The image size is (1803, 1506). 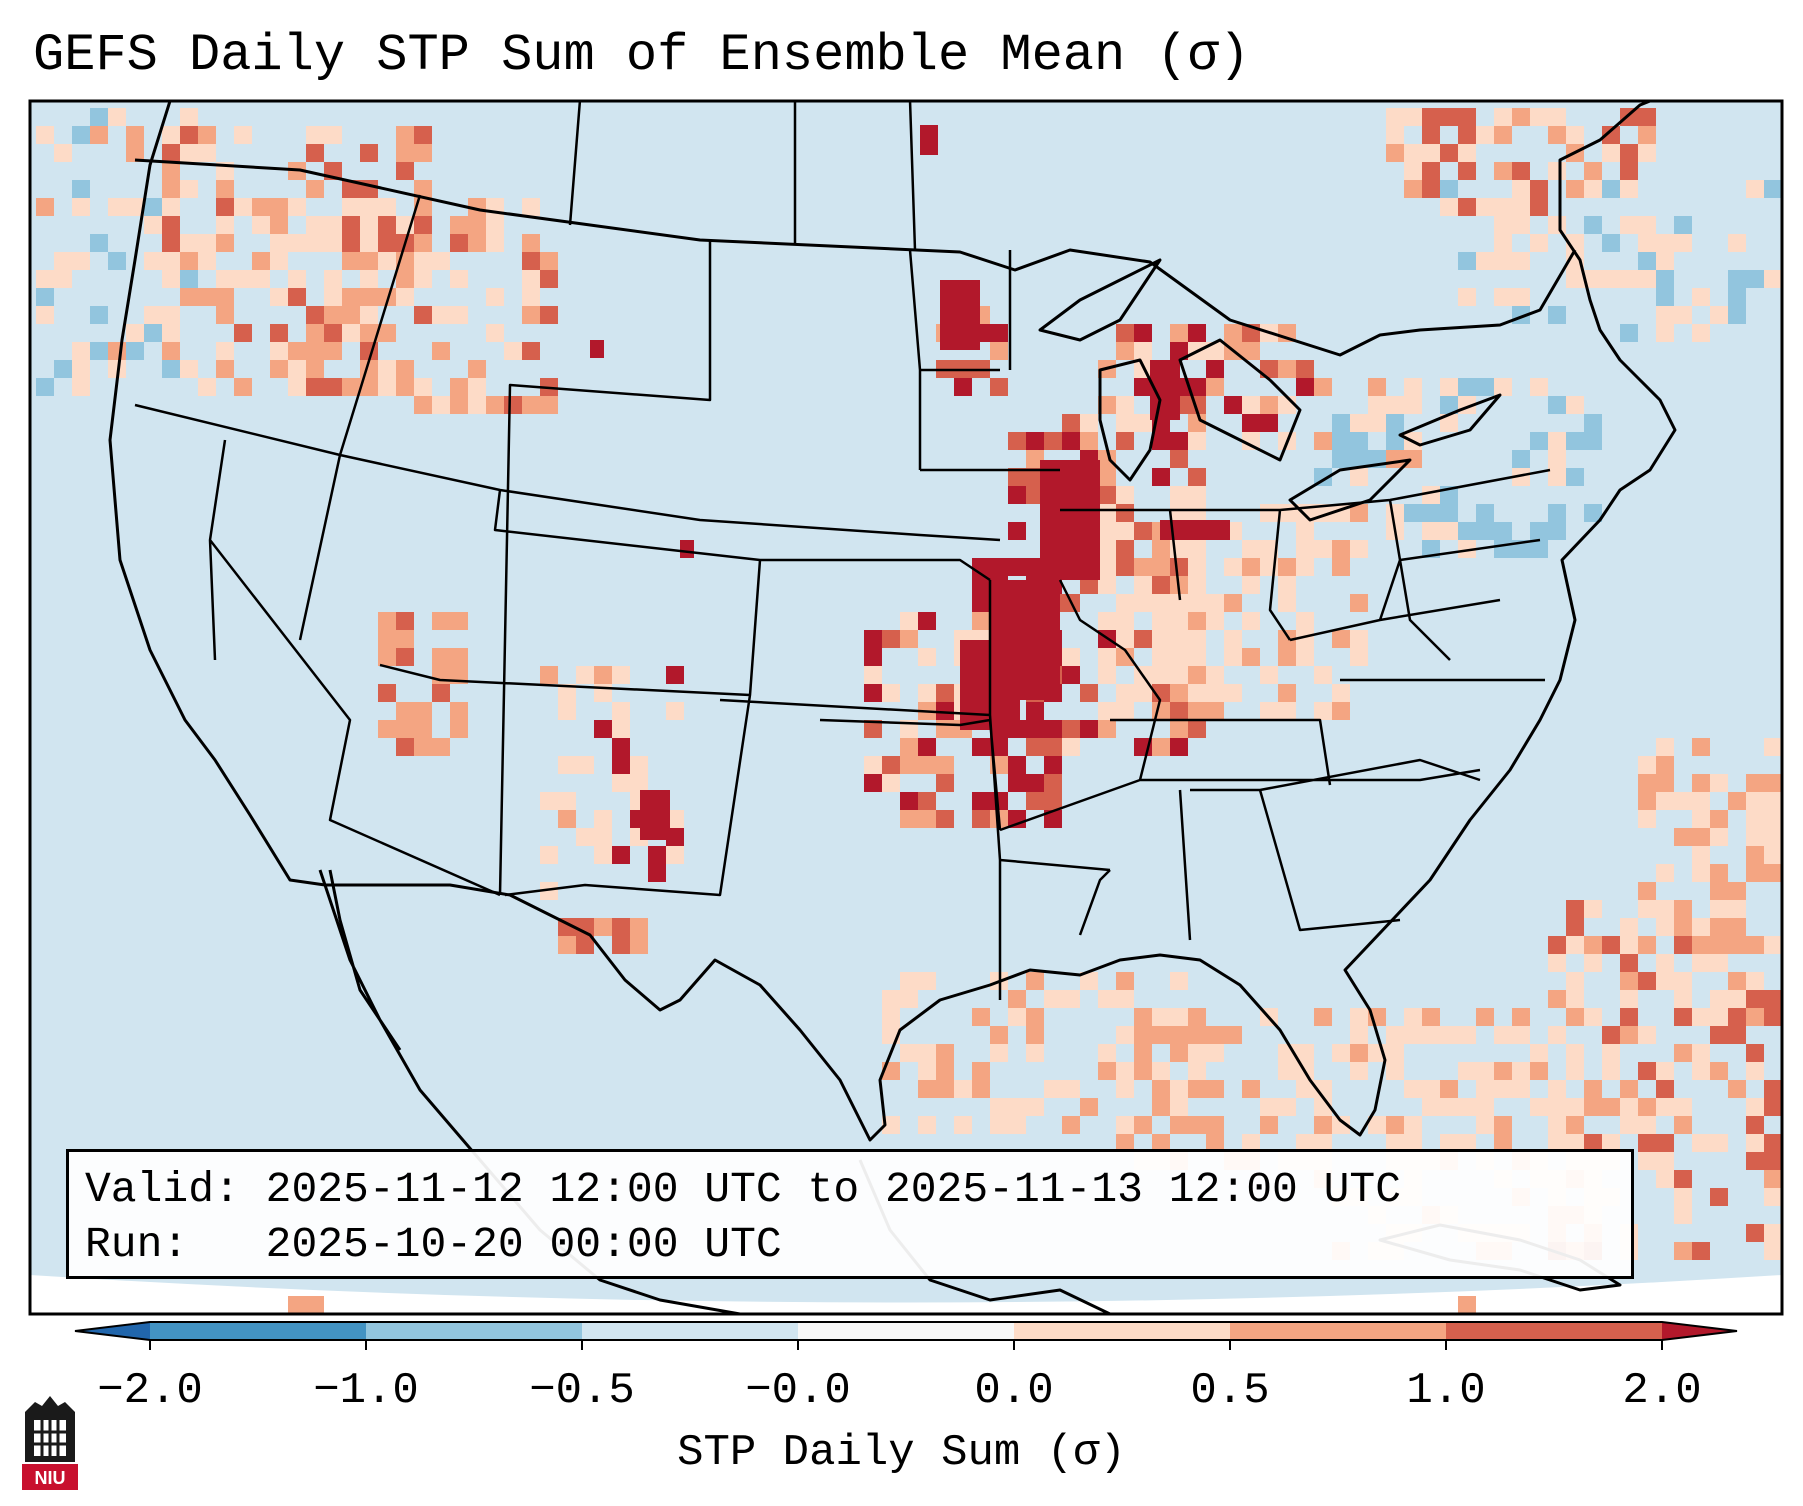 I want to click on colorbar-under-arrow, so click(x=112, y=1331).